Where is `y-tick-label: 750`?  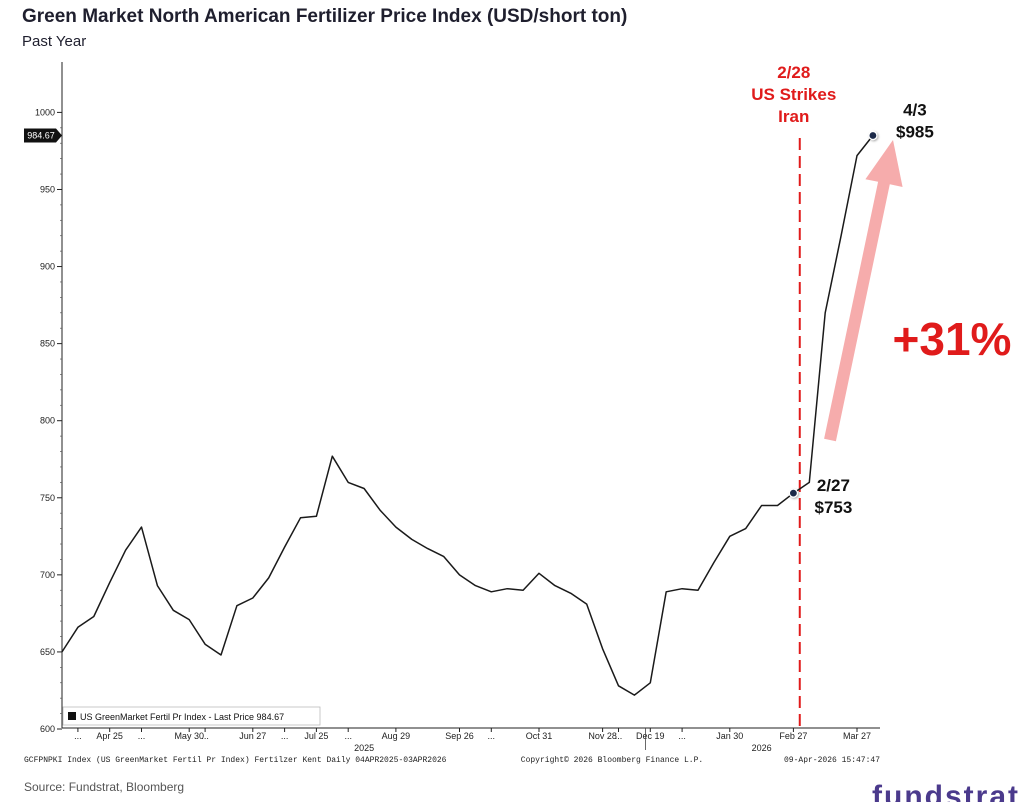
y-tick-label: 750 is located at coordinates (47, 498).